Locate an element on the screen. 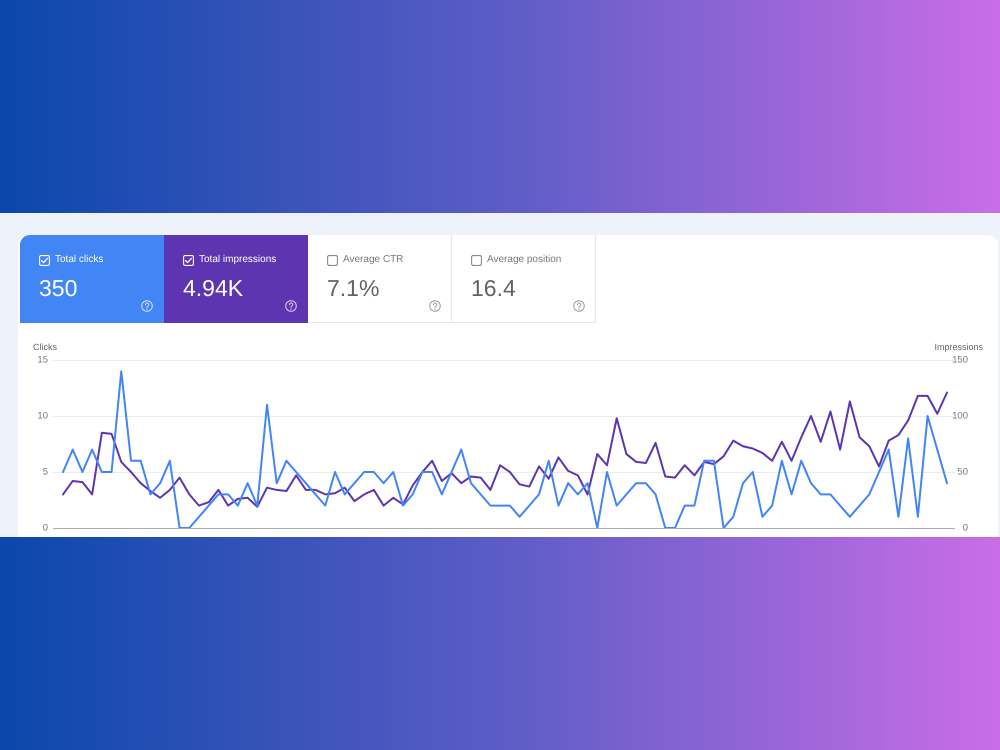  y2-tick-label: 0 is located at coordinates (965, 528).